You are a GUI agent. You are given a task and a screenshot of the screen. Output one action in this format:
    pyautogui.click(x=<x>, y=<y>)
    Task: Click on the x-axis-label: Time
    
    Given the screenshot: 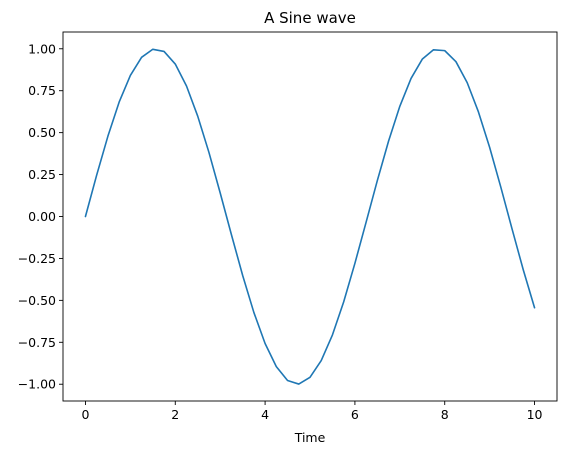 What is the action you would take?
    pyautogui.click(x=310, y=437)
    